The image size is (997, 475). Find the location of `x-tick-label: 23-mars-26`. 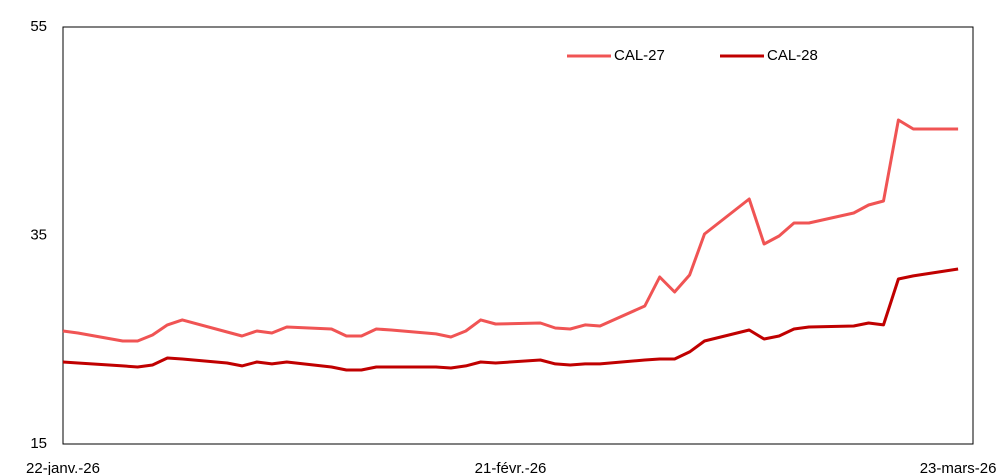

x-tick-label: 23-mars-26 is located at coordinates (958, 467).